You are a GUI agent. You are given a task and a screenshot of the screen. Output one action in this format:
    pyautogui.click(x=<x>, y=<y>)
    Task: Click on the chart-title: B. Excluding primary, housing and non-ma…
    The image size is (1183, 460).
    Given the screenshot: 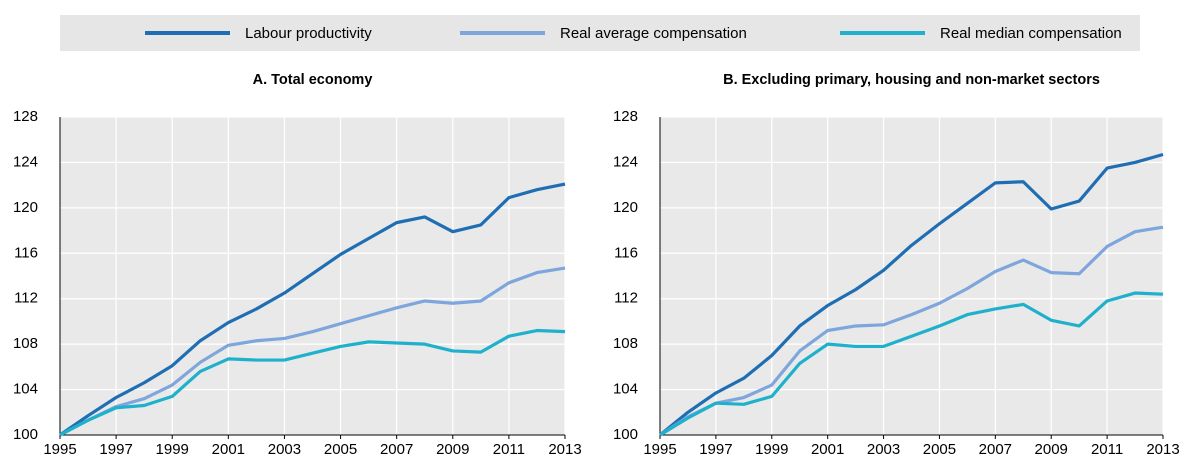 What is the action you would take?
    pyautogui.click(x=911, y=80)
    